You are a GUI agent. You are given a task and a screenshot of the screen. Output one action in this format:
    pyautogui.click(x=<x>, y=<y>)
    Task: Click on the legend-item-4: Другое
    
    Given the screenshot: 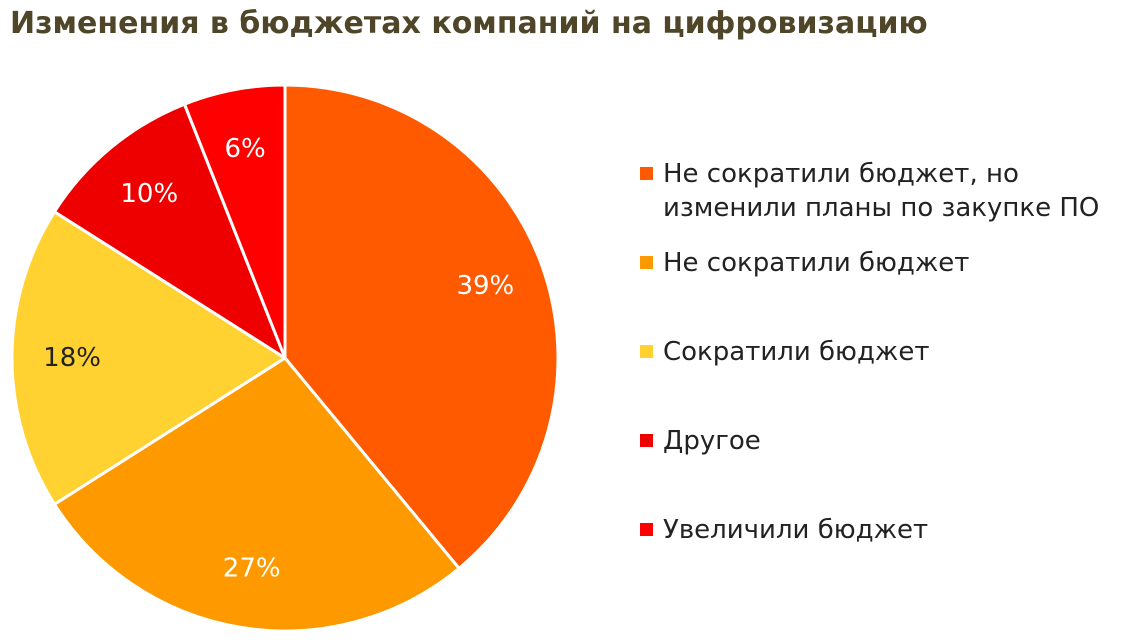 What is the action you would take?
    pyautogui.click(x=886, y=441)
    